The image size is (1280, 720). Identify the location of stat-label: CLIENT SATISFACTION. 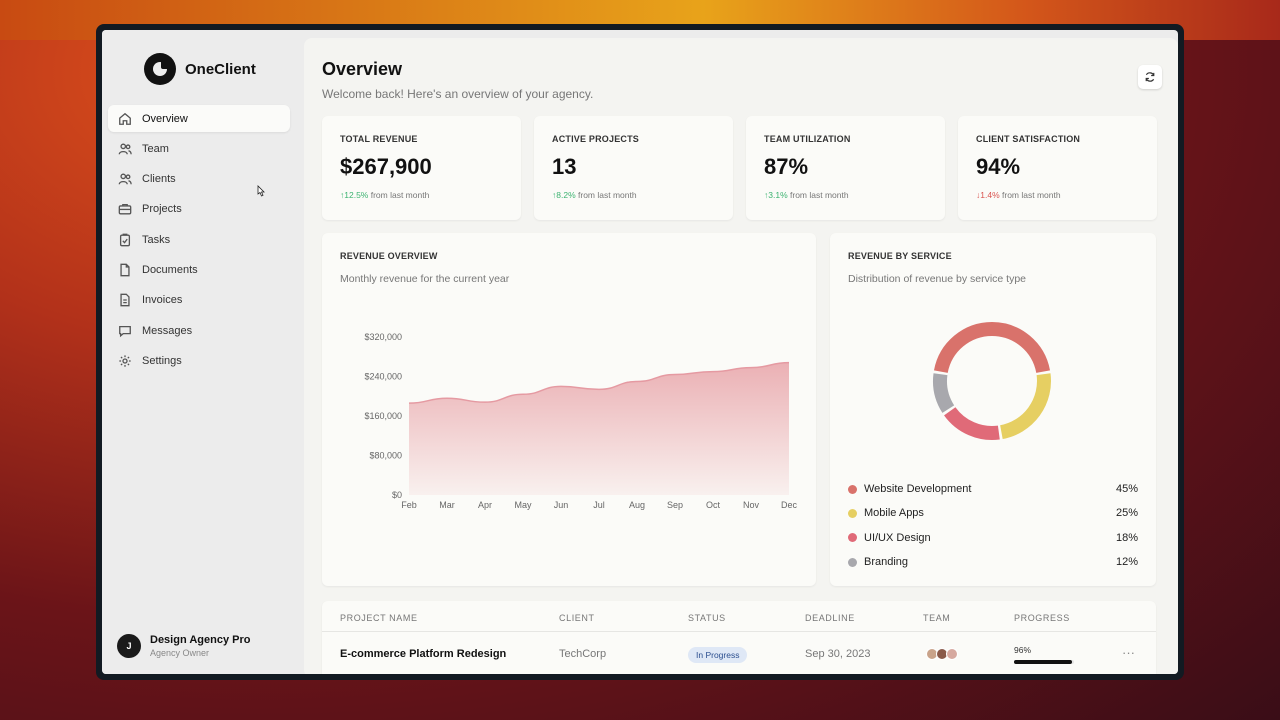
(1028, 139).